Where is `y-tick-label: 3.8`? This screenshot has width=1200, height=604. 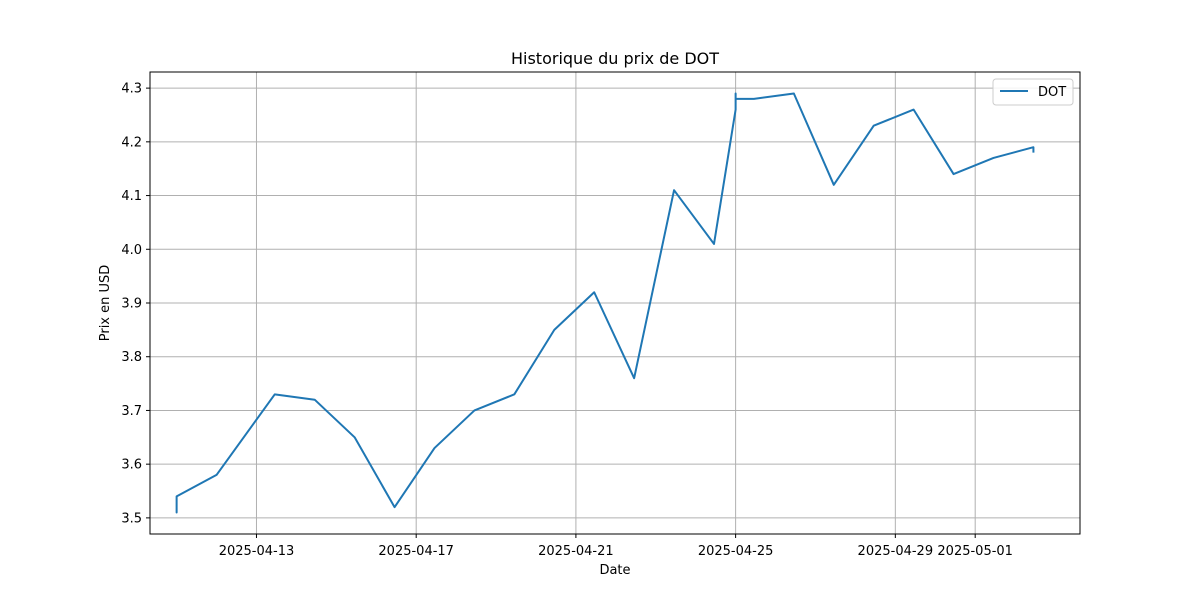 y-tick-label: 3.8 is located at coordinates (131, 357).